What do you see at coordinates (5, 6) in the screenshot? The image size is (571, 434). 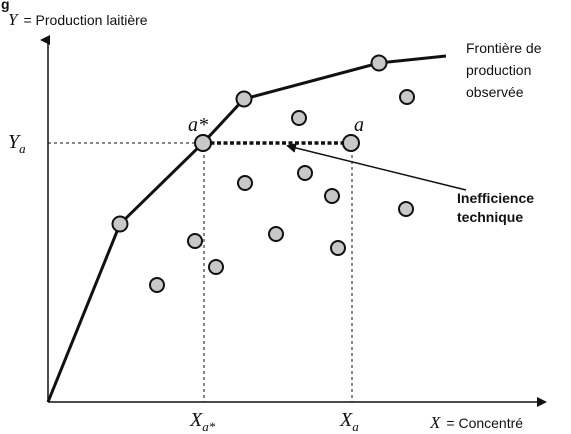 I see `header-fragment: g` at bounding box center [5, 6].